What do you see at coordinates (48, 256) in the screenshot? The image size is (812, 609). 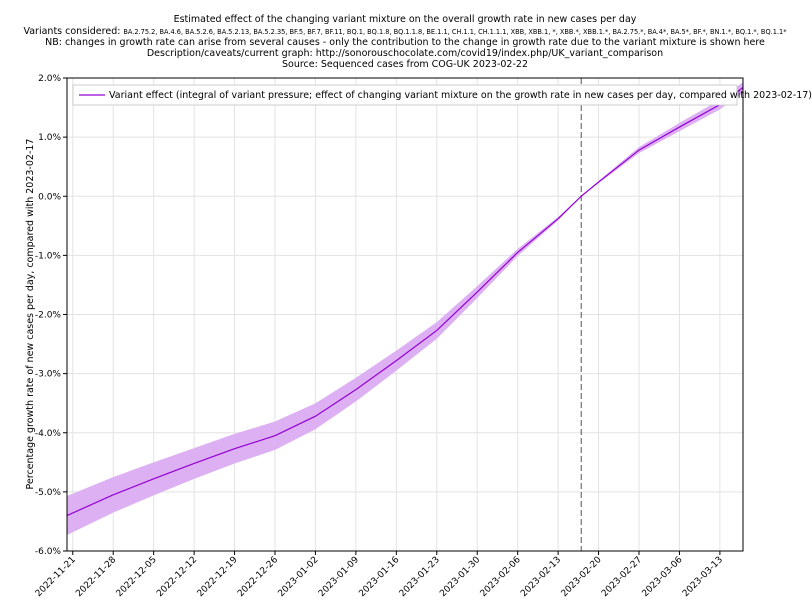 I see `y-tick-label: -1.0%` at bounding box center [48, 256].